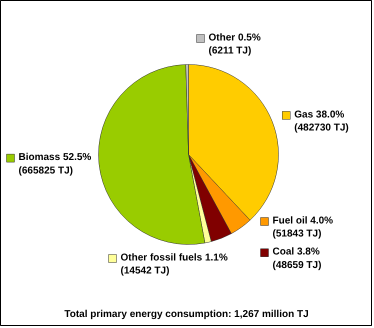  What do you see at coordinates (297, 258) in the screenshot?
I see `legend-label: Coal 3.8% (48659 TJ)` at bounding box center [297, 258].